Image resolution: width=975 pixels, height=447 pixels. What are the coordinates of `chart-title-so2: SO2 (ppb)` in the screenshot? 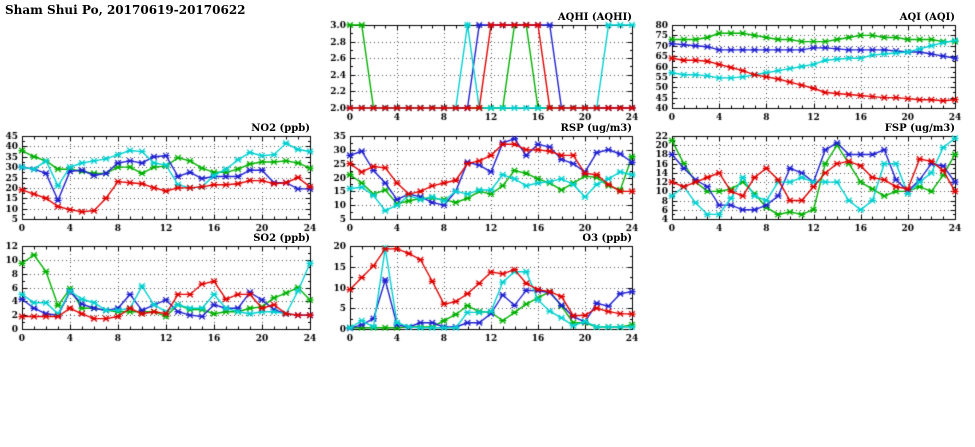 It's located at (281, 238).